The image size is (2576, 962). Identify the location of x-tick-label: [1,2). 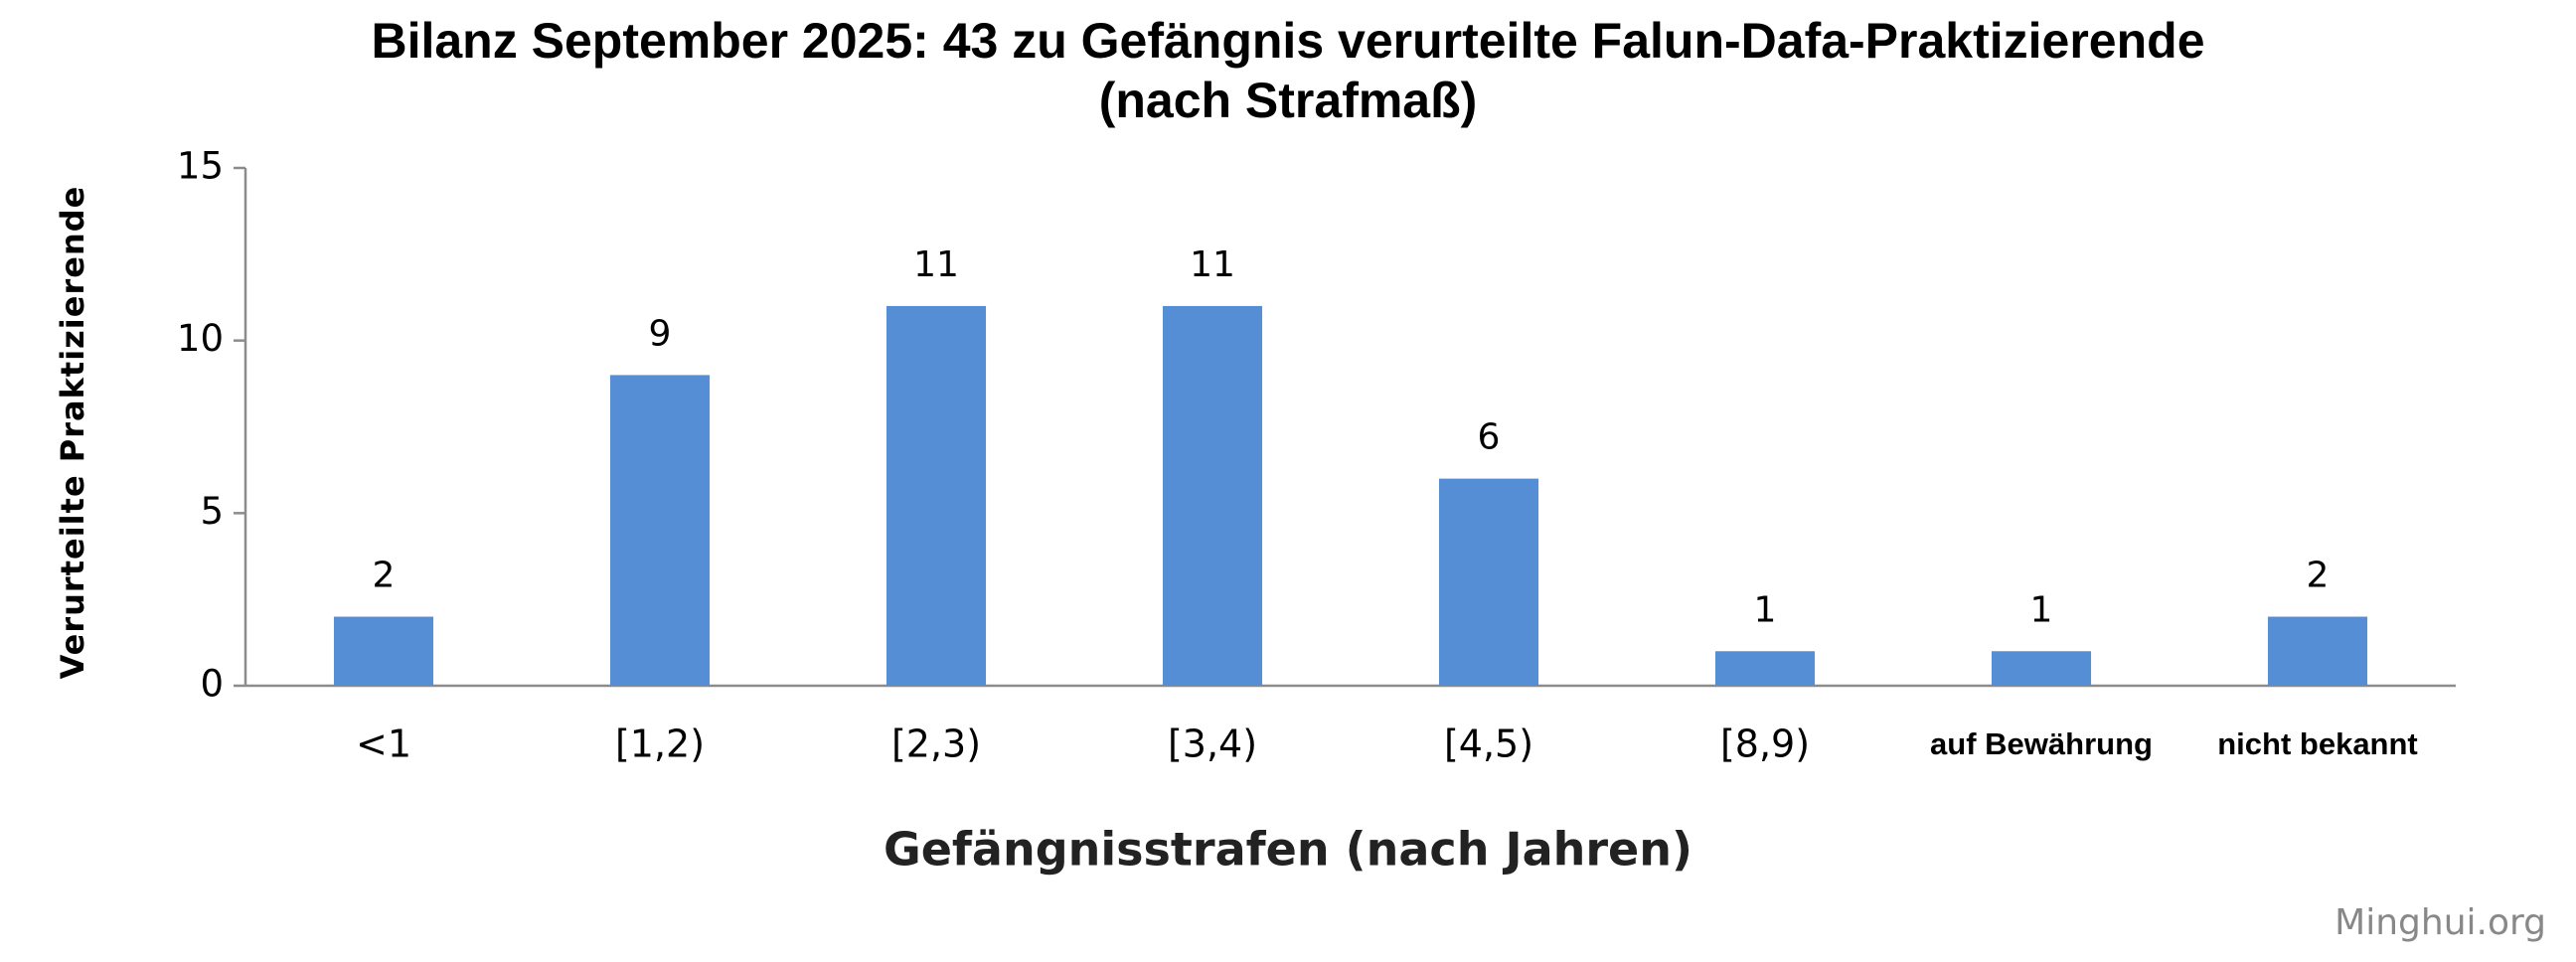
(660, 744).